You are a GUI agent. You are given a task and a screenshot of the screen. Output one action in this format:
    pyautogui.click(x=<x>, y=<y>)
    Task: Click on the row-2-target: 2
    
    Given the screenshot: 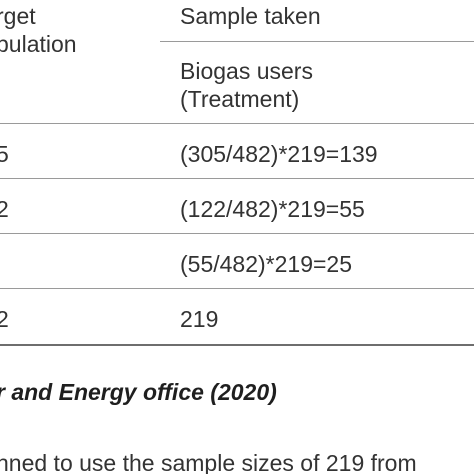 What is the action you would take?
    pyautogui.click(x=4, y=209)
    